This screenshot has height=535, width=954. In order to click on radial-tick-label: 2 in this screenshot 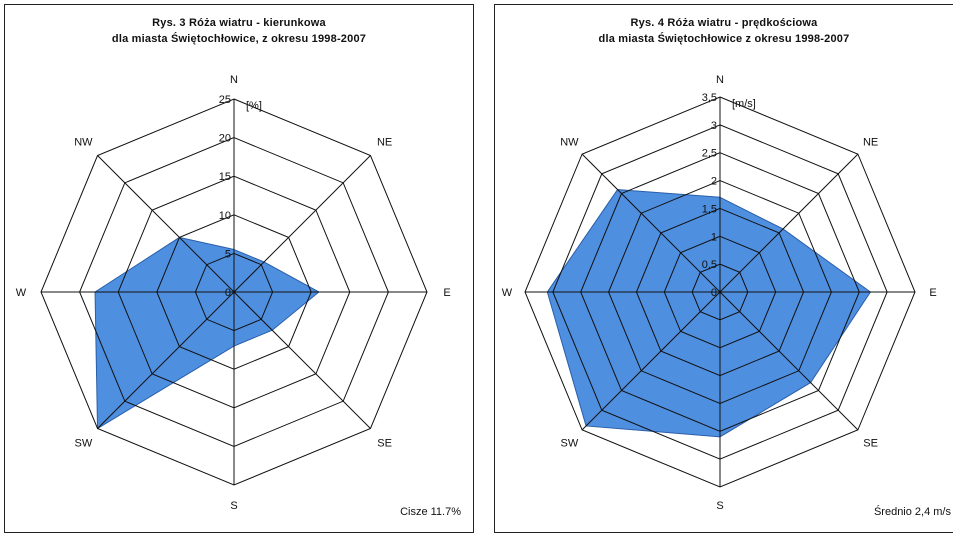, I will do `click(714, 182)`.